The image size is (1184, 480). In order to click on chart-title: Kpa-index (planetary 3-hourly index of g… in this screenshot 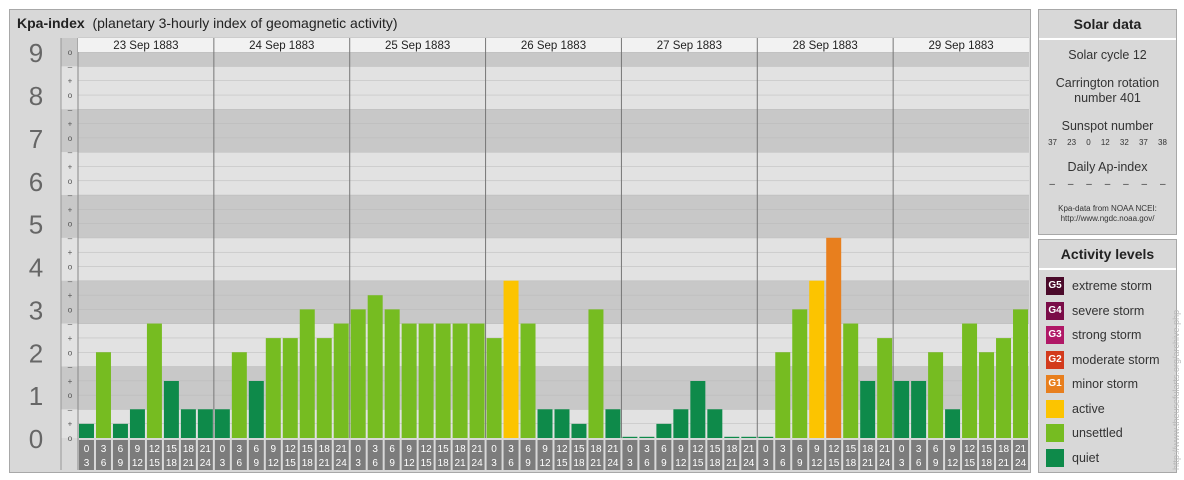, I will do `click(207, 23)`.